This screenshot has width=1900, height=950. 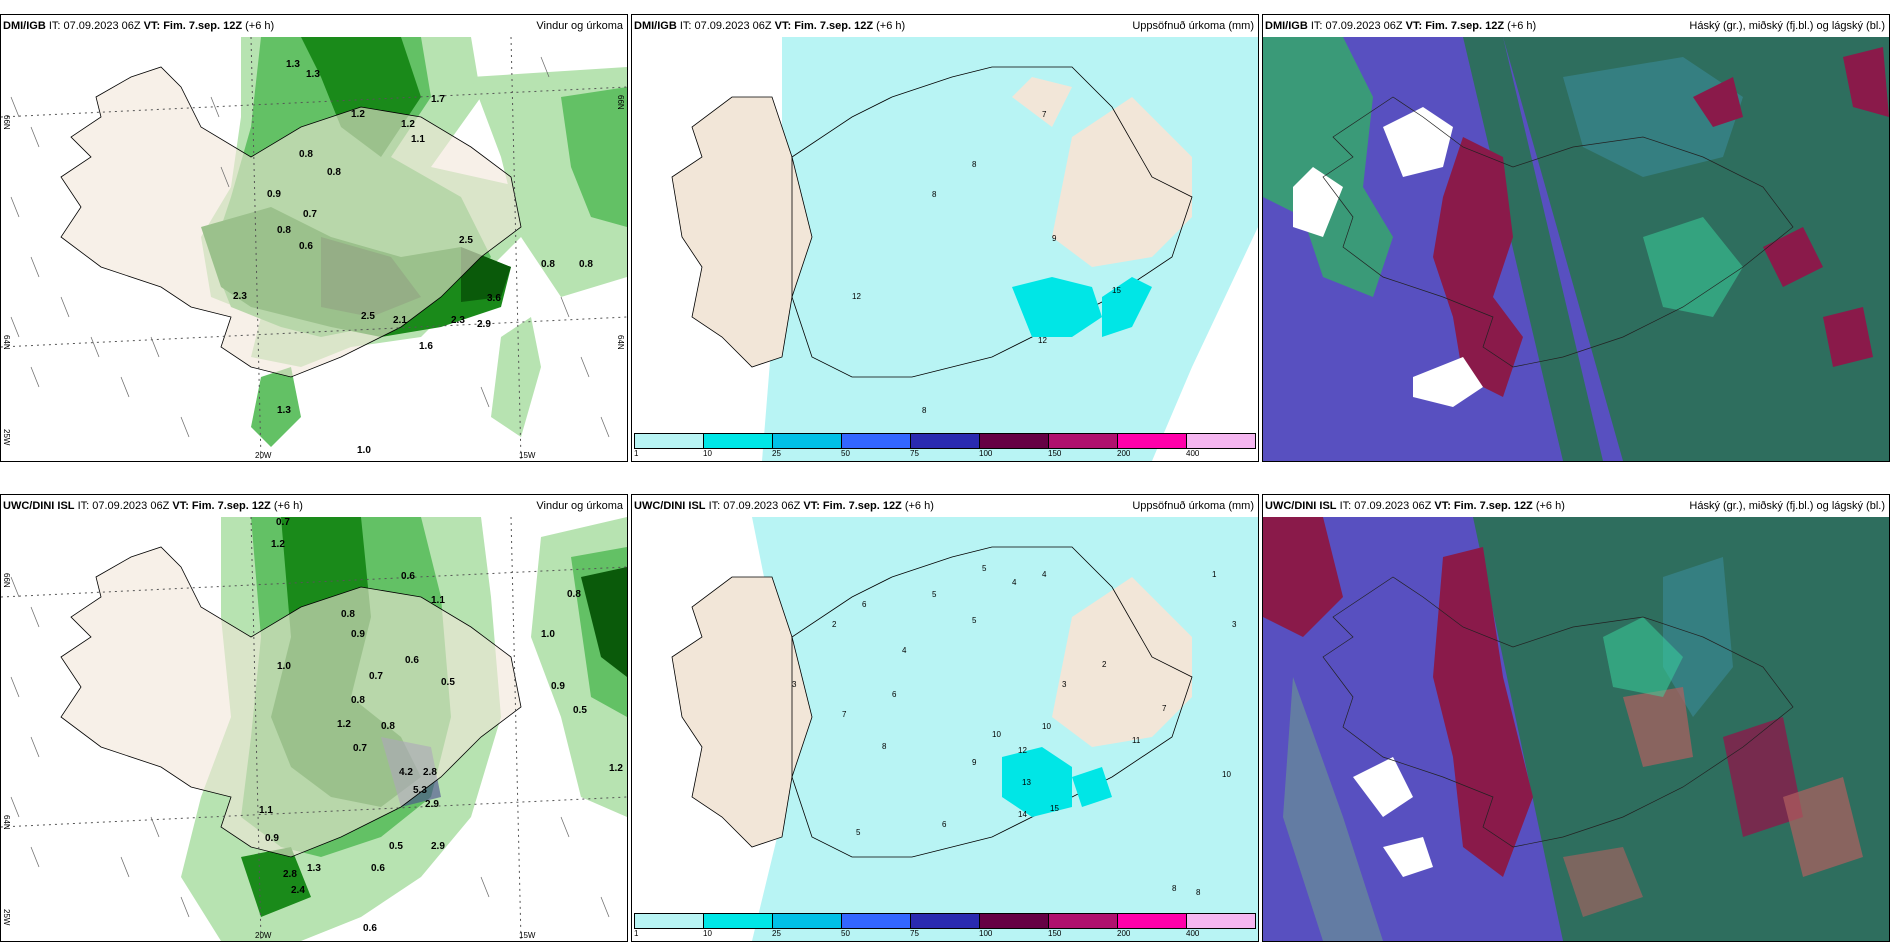 I want to click on precip-label: 2.1, so click(x=400, y=320).